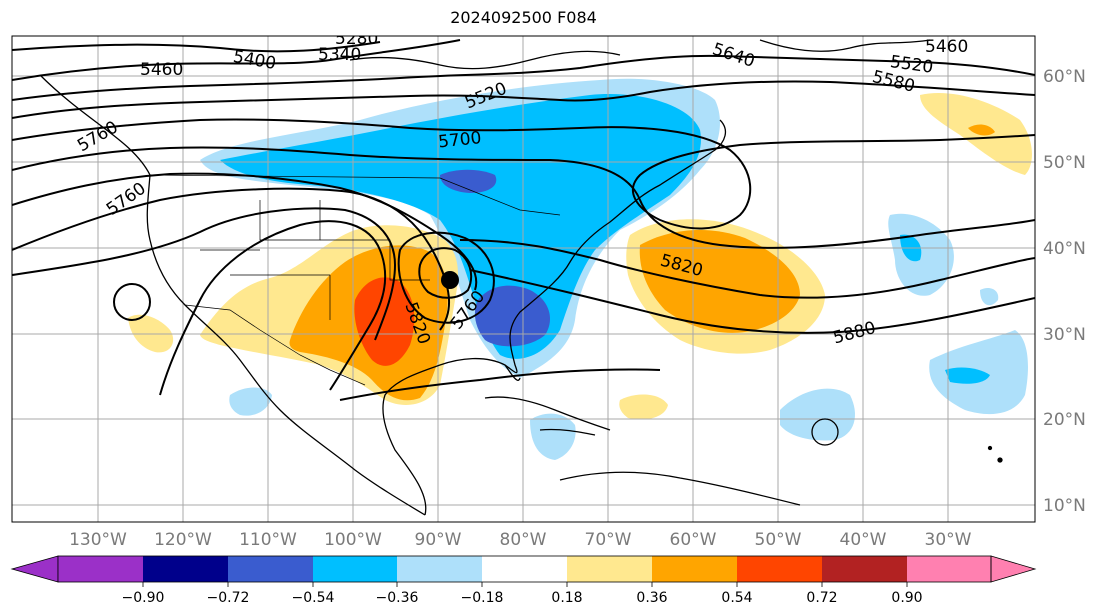 The image size is (1105, 615). What do you see at coordinates (778, 540) in the screenshot?
I see `lon-label: 50°W` at bounding box center [778, 540].